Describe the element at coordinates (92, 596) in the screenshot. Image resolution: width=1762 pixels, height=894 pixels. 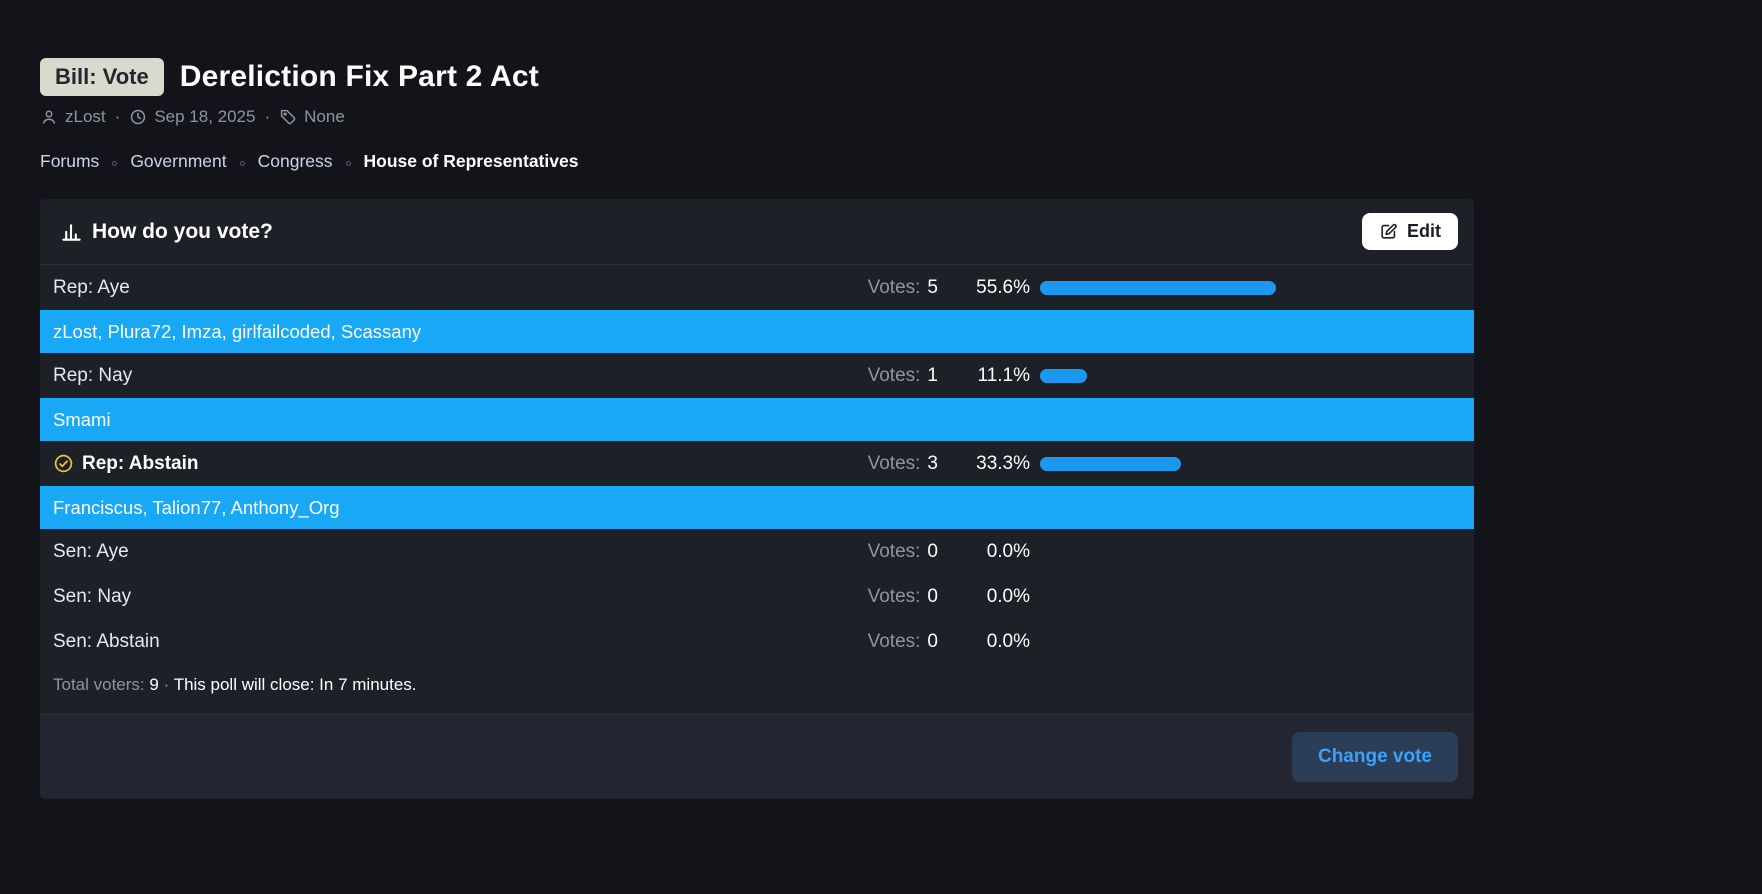
I see `poll-option-label: Sen: Nay` at that location.